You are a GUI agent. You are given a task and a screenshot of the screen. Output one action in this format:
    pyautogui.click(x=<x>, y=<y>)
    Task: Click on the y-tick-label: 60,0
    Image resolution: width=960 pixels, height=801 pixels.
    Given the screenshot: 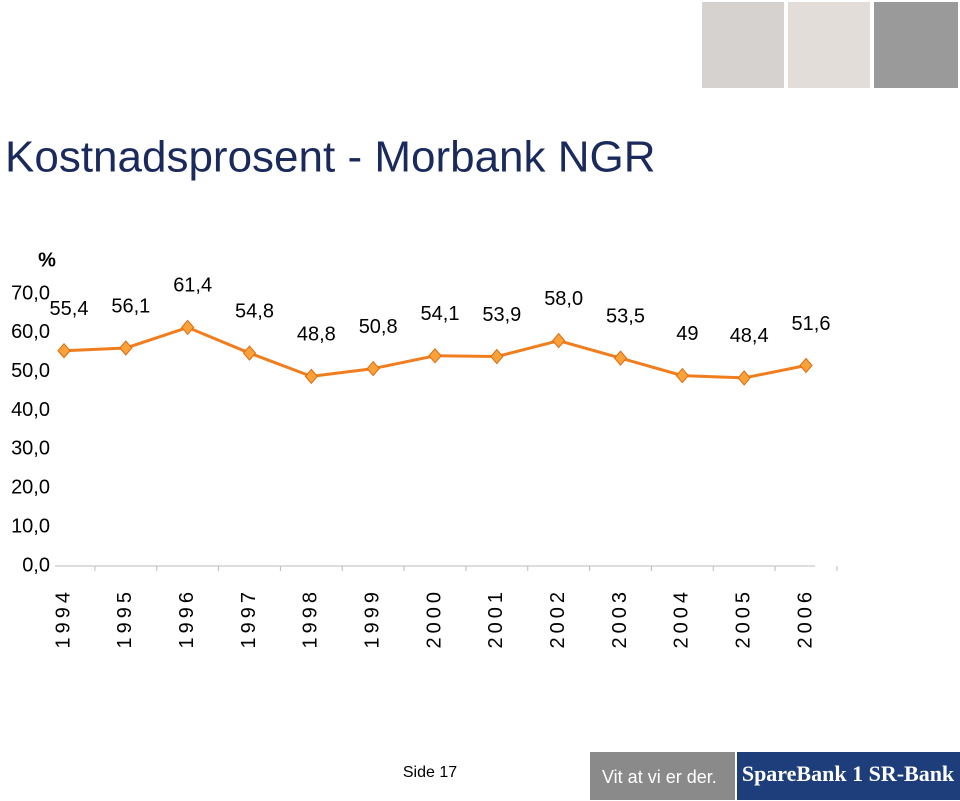 What is the action you would take?
    pyautogui.click(x=30, y=332)
    